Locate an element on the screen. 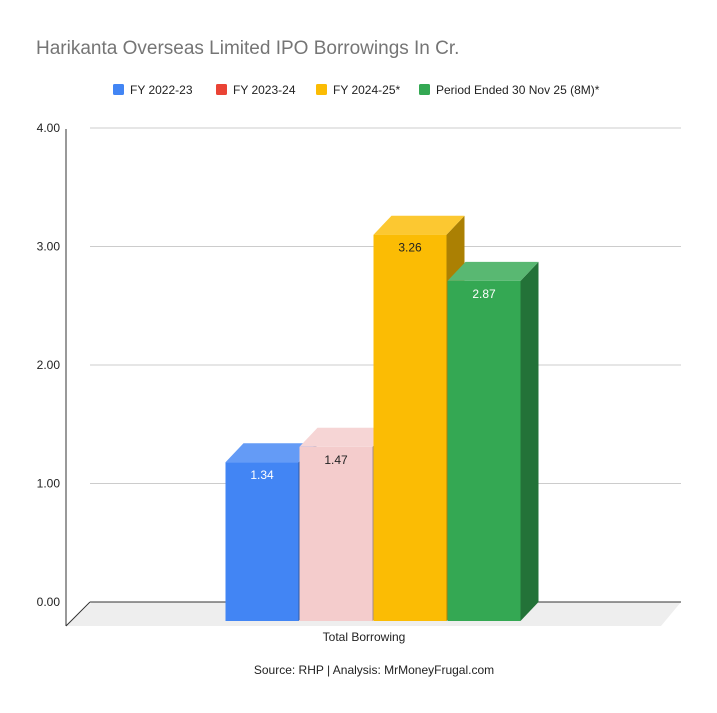 Image resolution: width=717 pixels, height=713 pixels. x-category-label: Total Borrowing is located at coordinates (364, 637).